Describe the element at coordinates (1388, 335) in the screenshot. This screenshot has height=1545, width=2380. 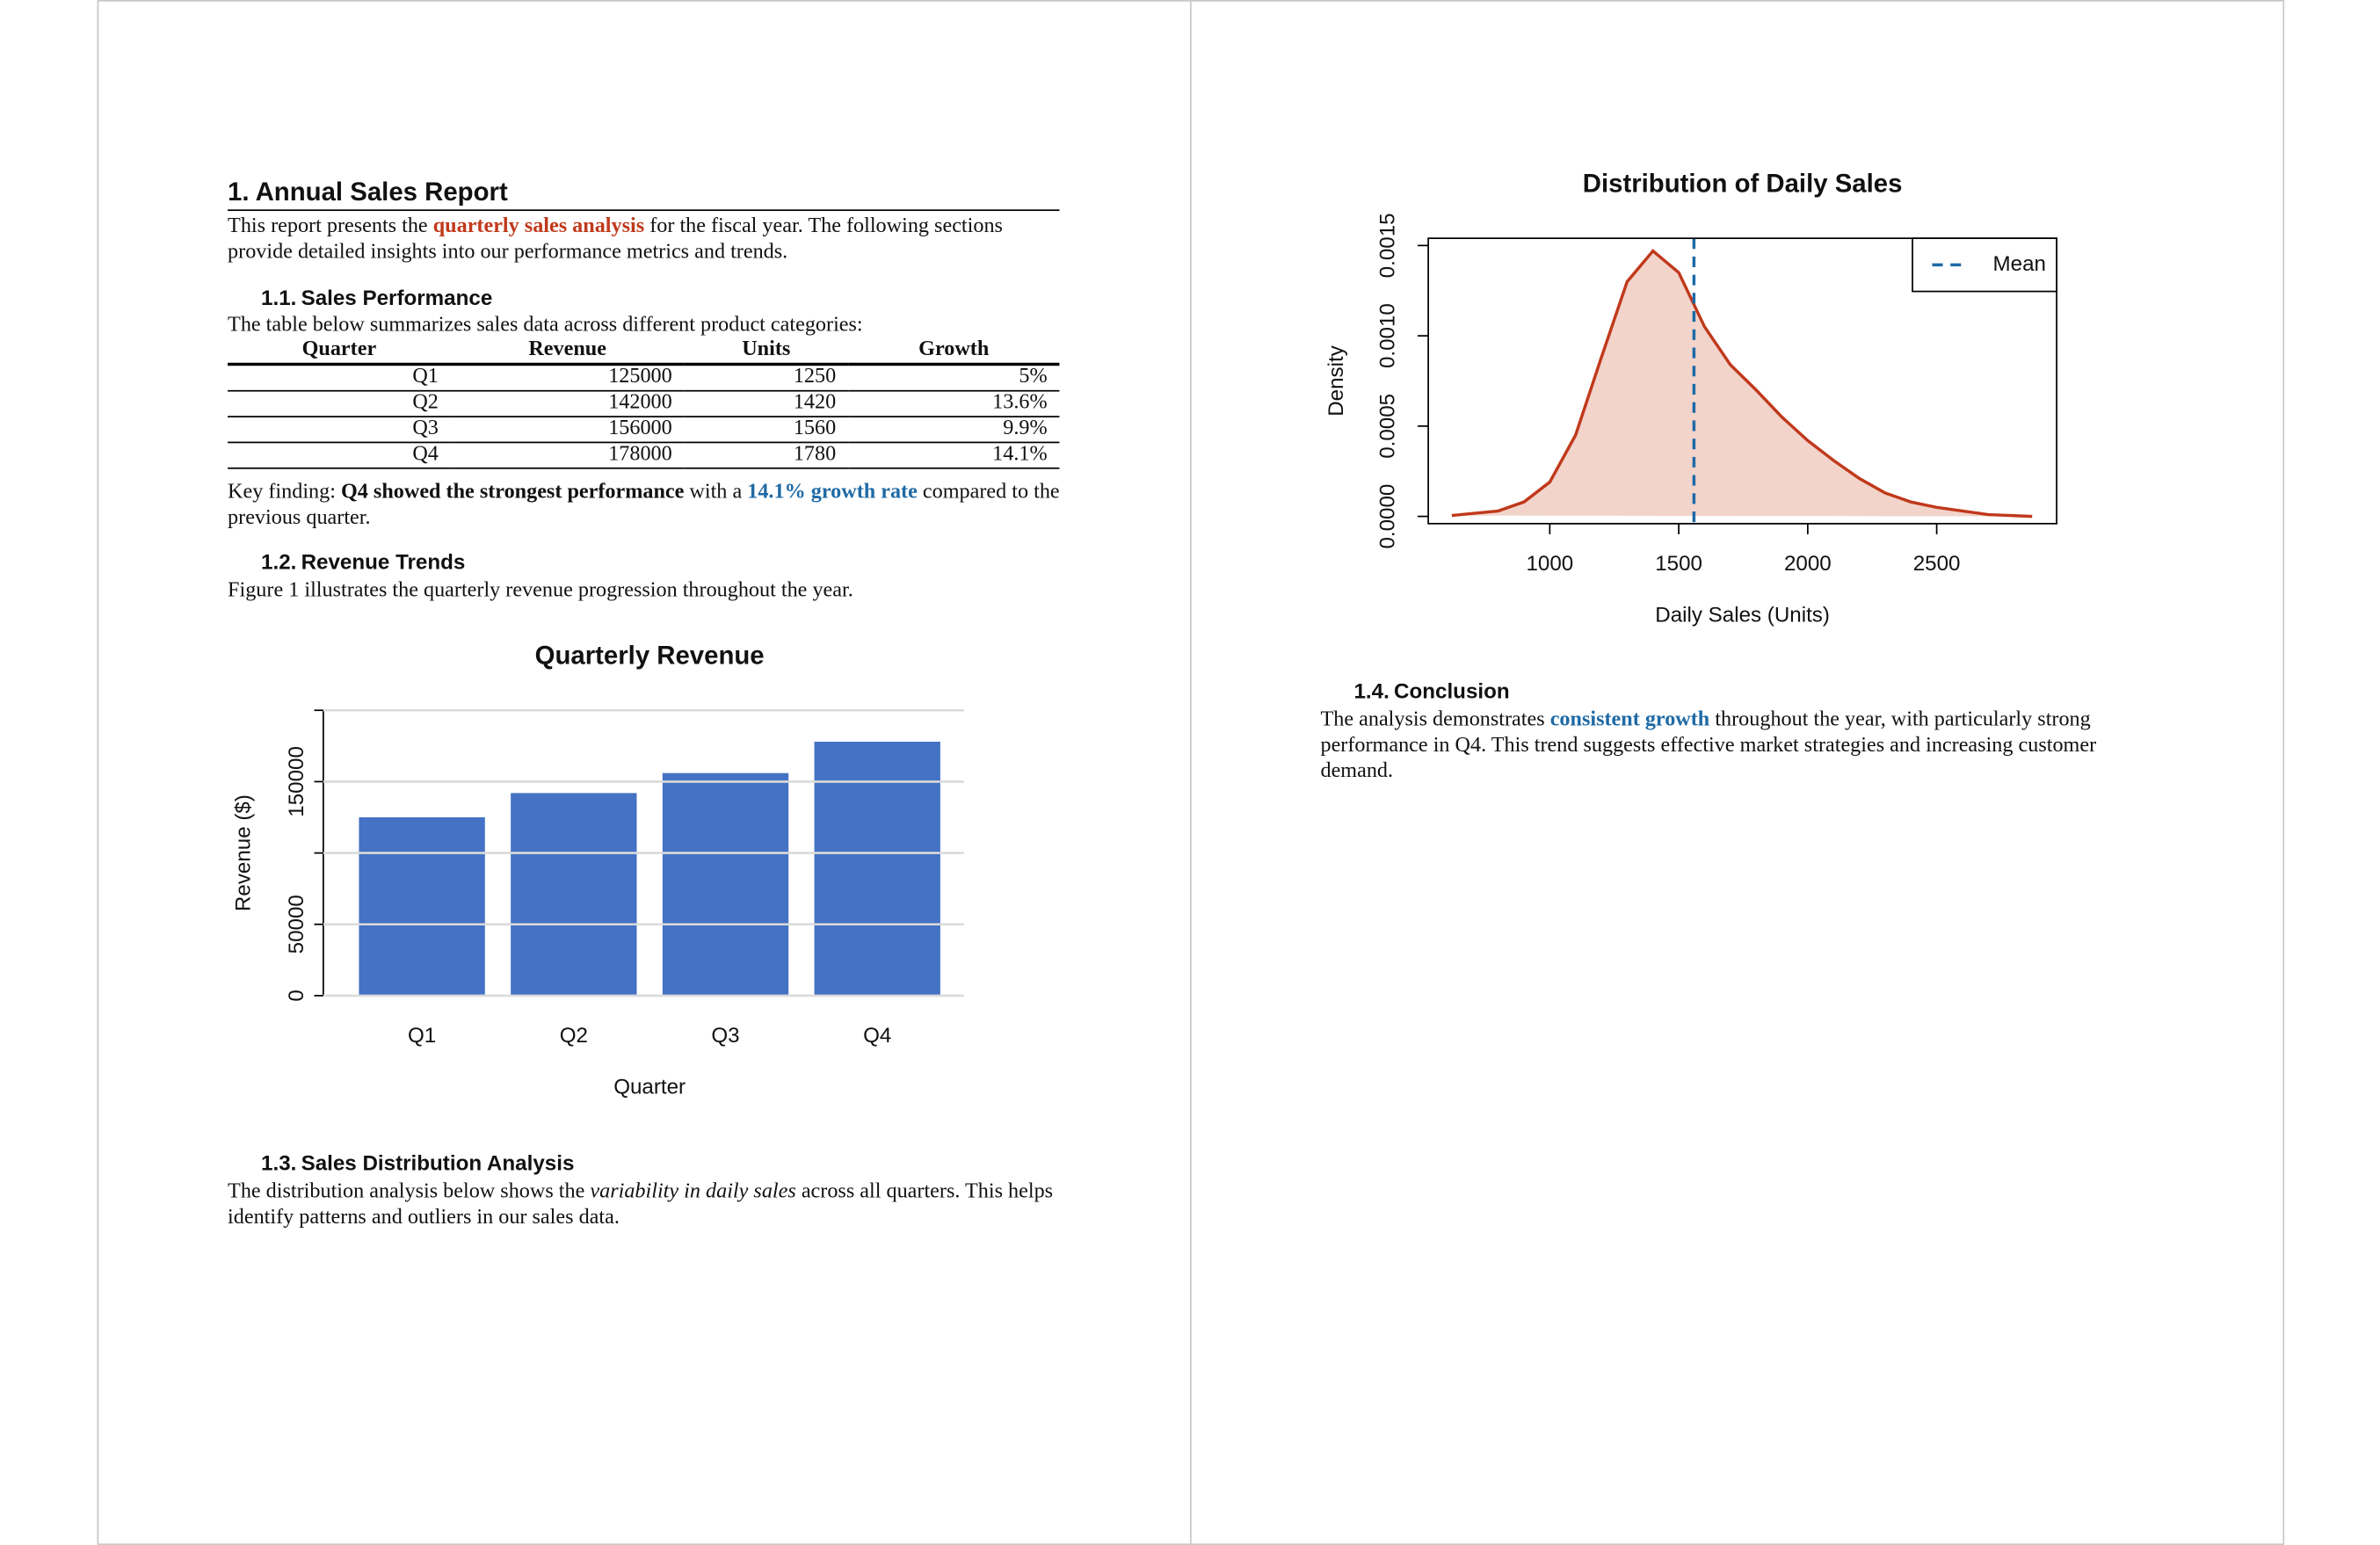
I see `y-tick-label: 0.0010` at that location.